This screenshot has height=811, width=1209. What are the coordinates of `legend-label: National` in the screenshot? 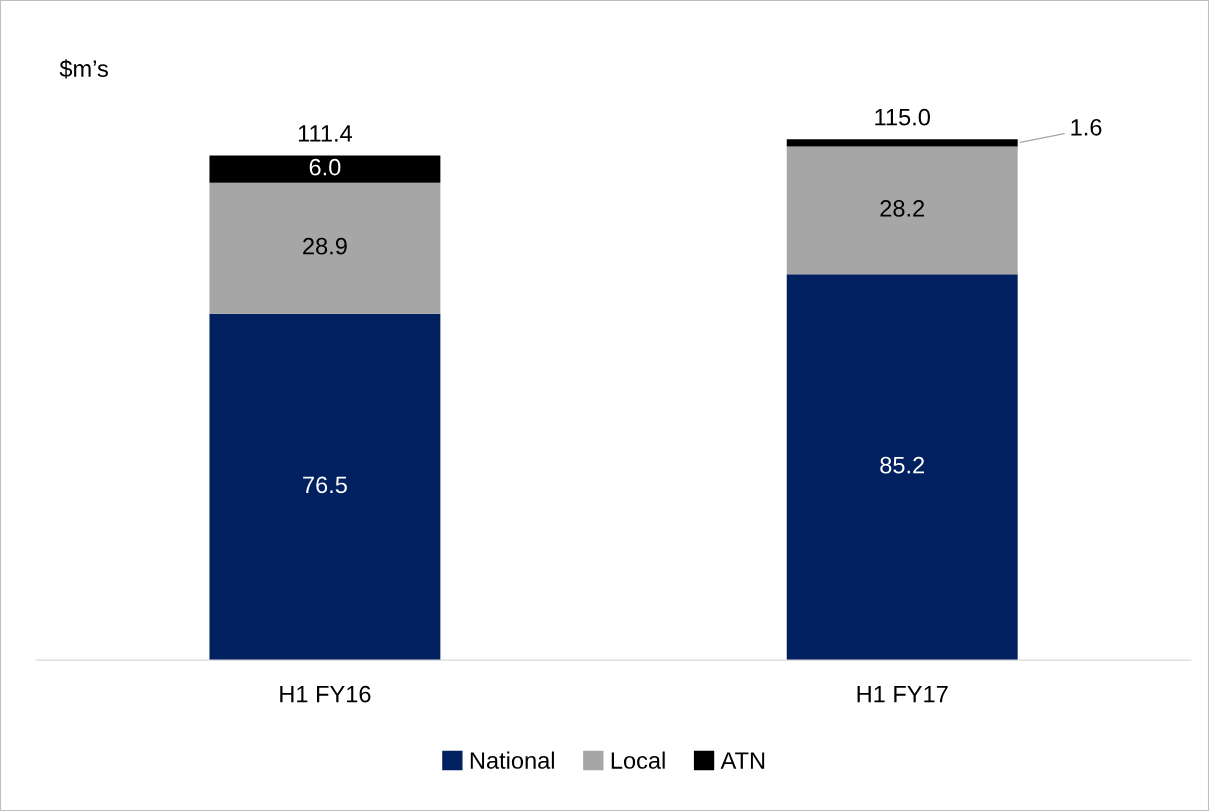 It's located at (512, 760).